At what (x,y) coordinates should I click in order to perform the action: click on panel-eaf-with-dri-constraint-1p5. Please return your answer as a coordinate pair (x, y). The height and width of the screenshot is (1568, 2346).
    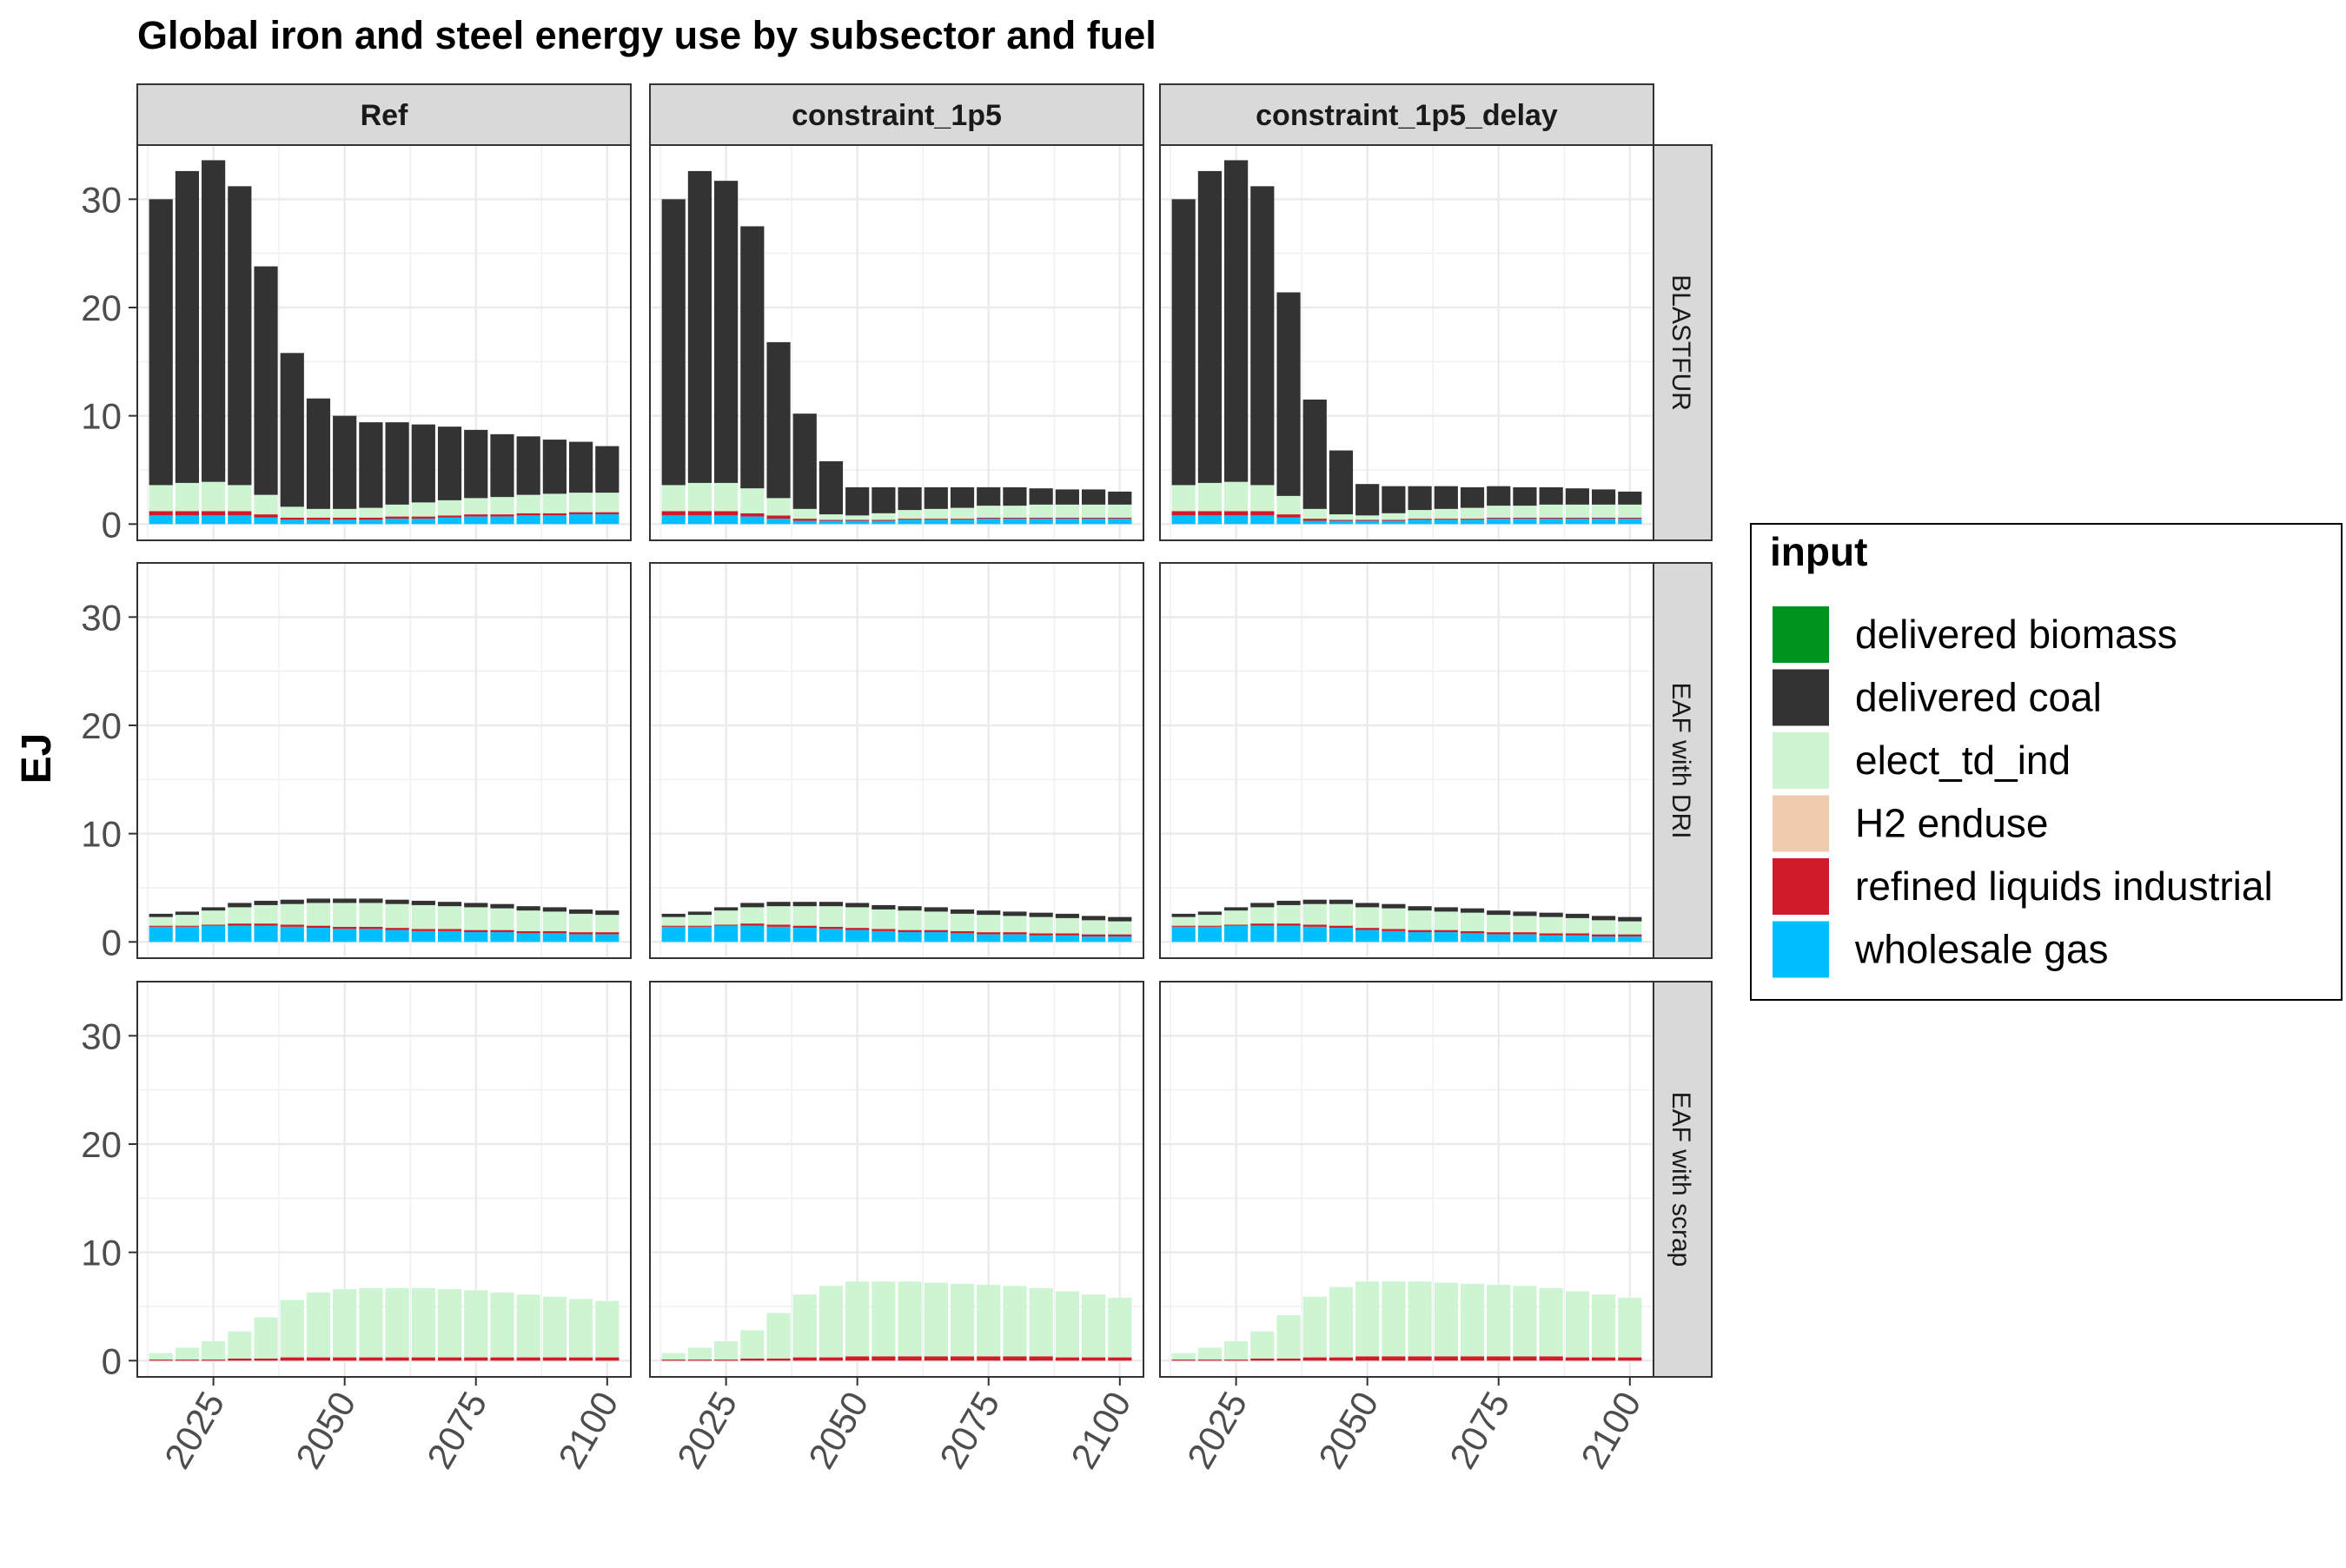
    Looking at the image, I should click on (897, 760).